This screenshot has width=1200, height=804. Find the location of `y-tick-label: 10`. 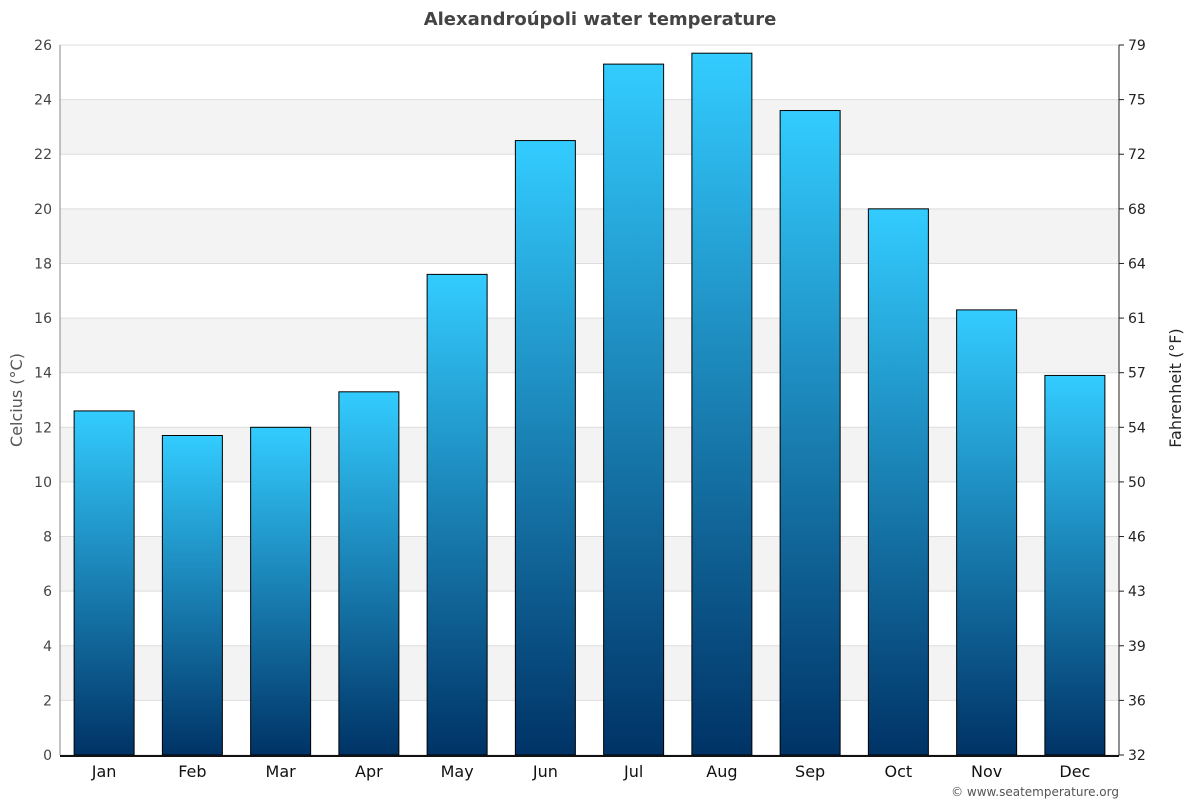

y-tick-label: 10 is located at coordinates (43, 483).